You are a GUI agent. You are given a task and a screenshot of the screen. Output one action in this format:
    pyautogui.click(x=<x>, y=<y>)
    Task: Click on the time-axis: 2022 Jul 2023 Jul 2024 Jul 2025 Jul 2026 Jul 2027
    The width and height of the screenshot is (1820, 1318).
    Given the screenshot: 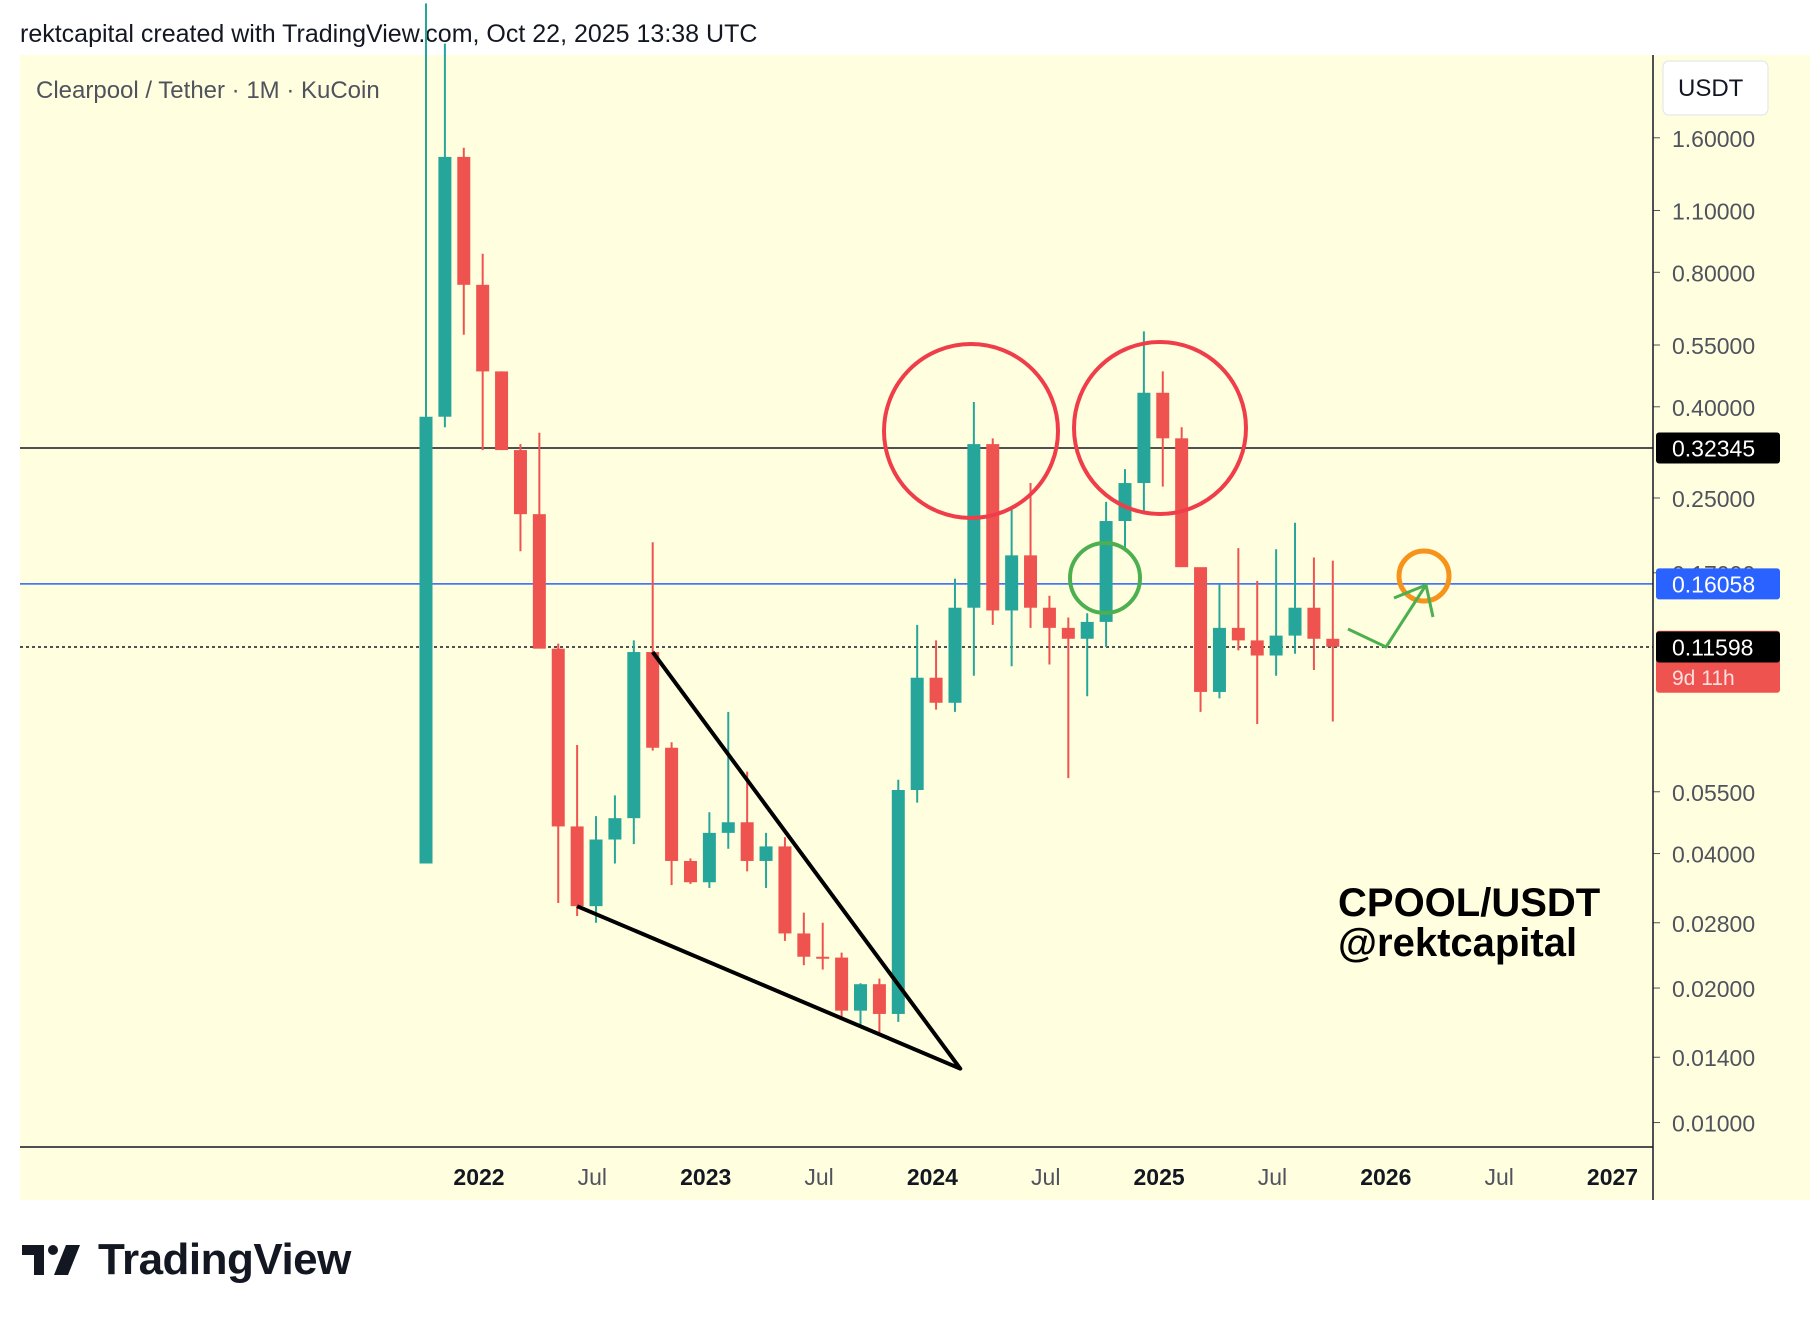 What is the action you would take?
    pyautogui.click(x=1045, y=1177)
    